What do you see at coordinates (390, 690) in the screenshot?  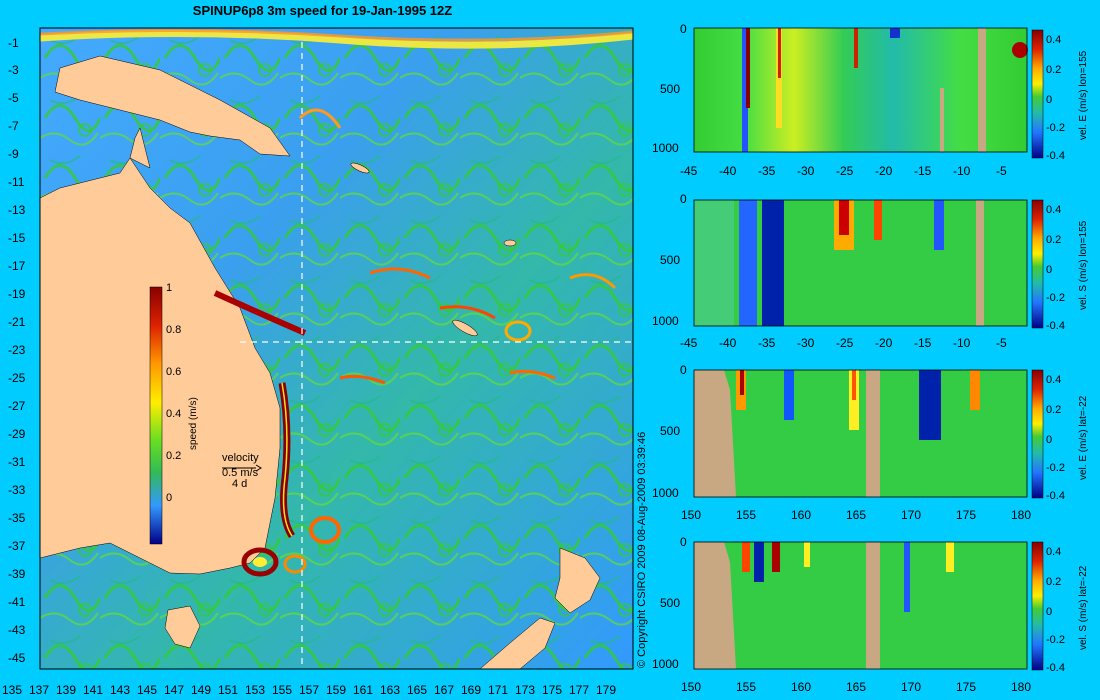 I see `lon-tick: 163` at bounding box center [390, 690].